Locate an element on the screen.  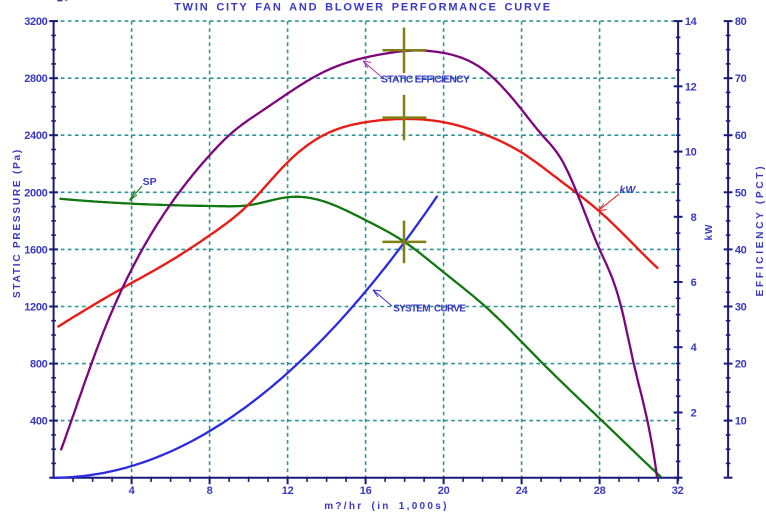
svg-text: 14 is located at coordinates (691, 22).